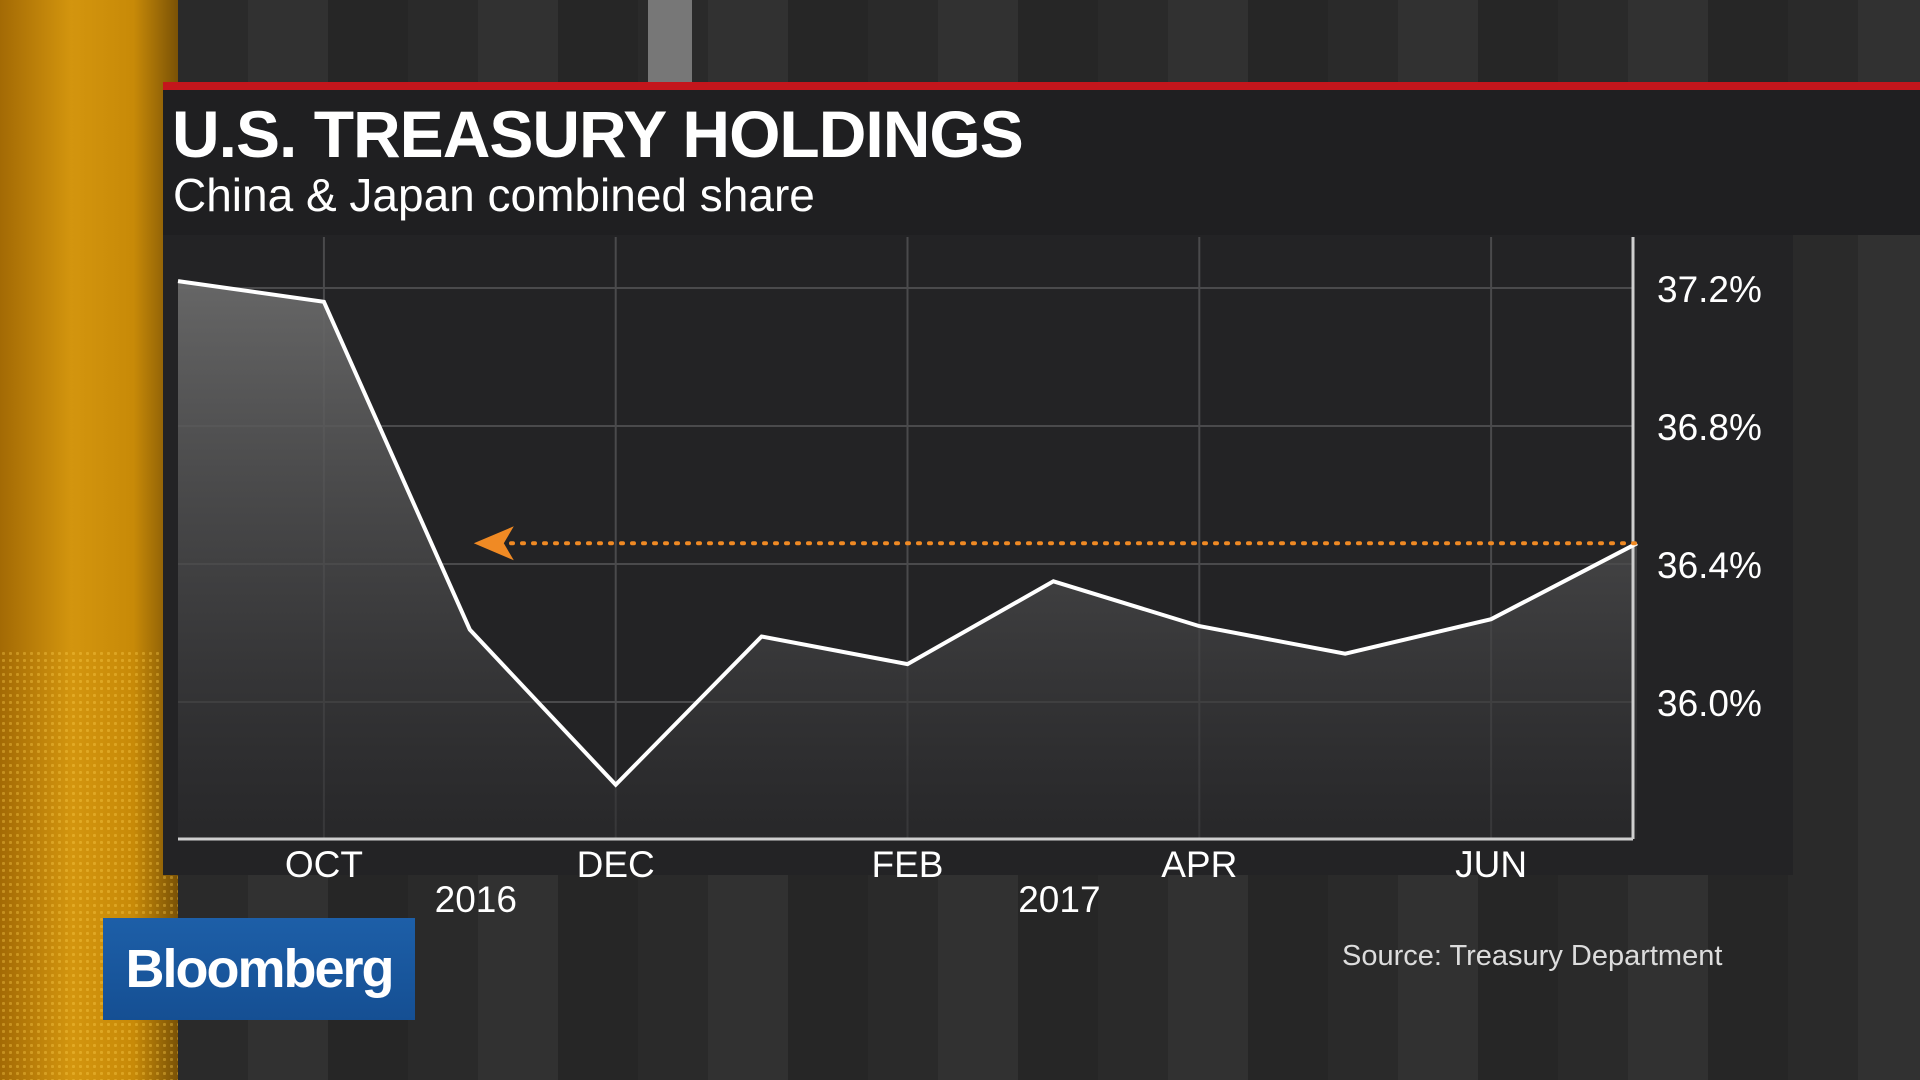 Image resolution: width=1920 pixels, height=1080 pixels. What do you see at coordinates (908, 864) in the screenshot?
I see `x-tick-label-feb: FEB` at bounding box center [908, 864].